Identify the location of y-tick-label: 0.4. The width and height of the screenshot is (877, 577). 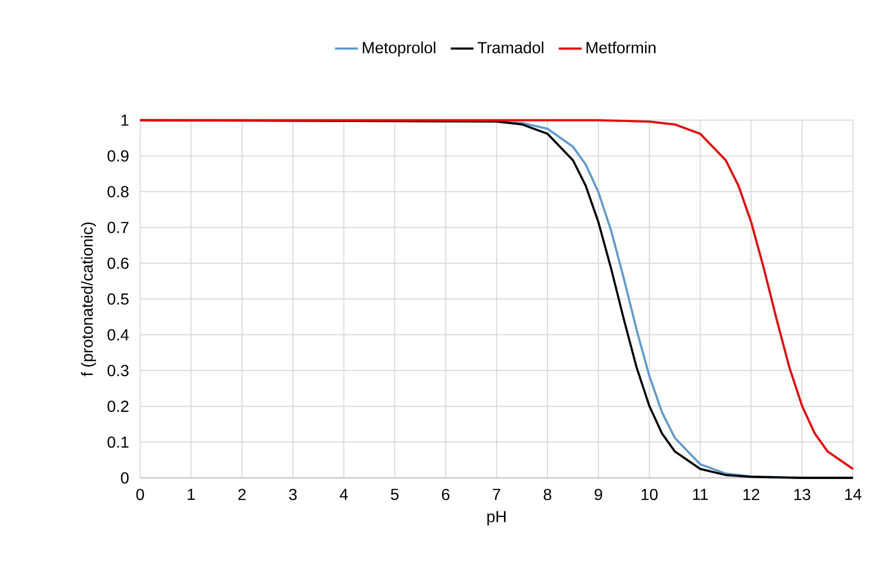
(118, 335).